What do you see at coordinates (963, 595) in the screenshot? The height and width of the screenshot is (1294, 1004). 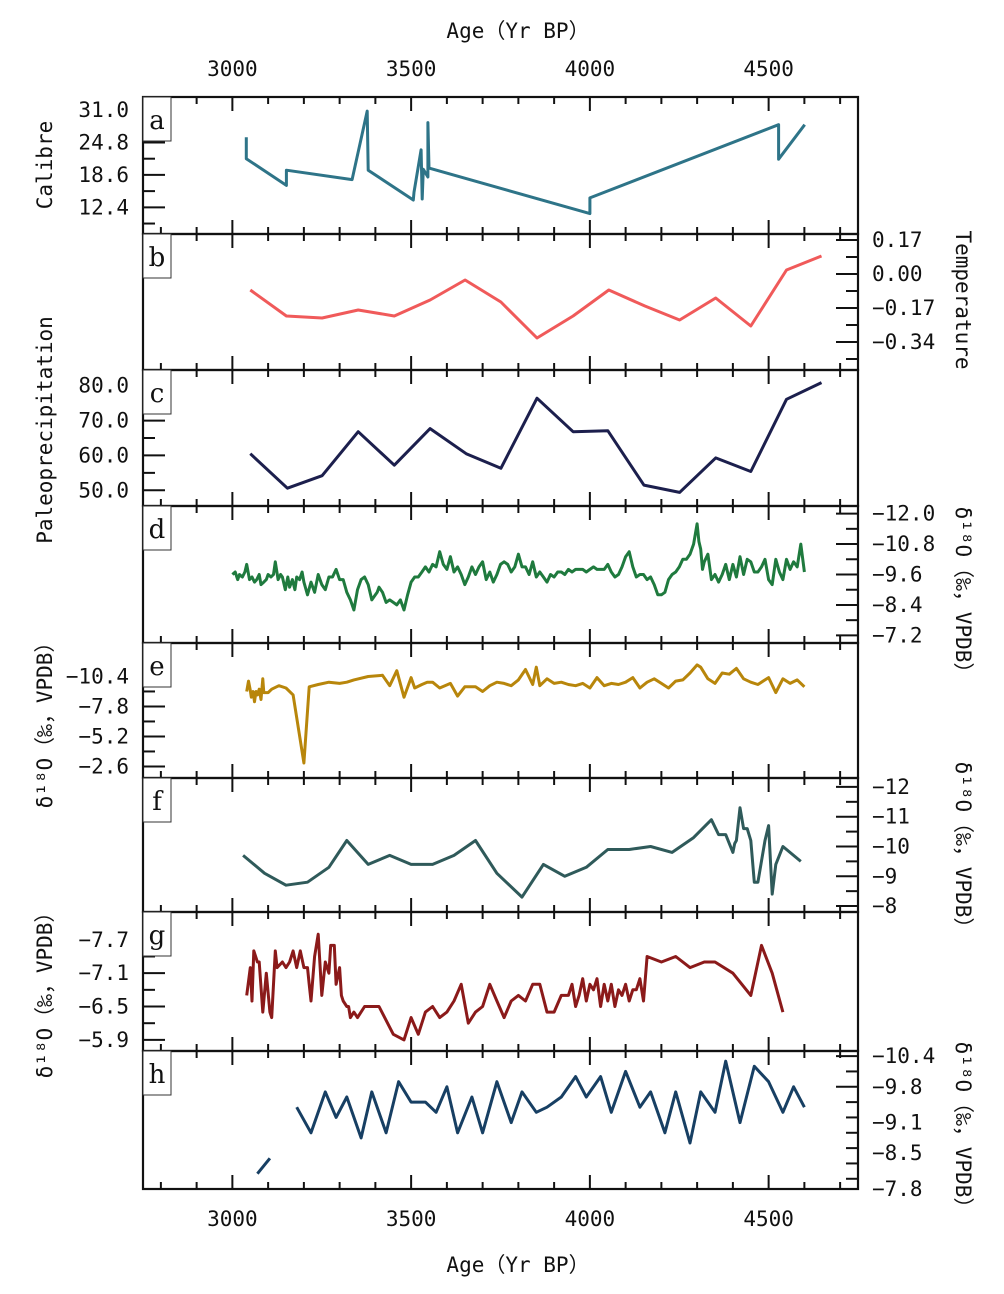 I see `y-axis-title-d: δ¹⁸O（‰，VPDB）` at bounding box center [963, 595].